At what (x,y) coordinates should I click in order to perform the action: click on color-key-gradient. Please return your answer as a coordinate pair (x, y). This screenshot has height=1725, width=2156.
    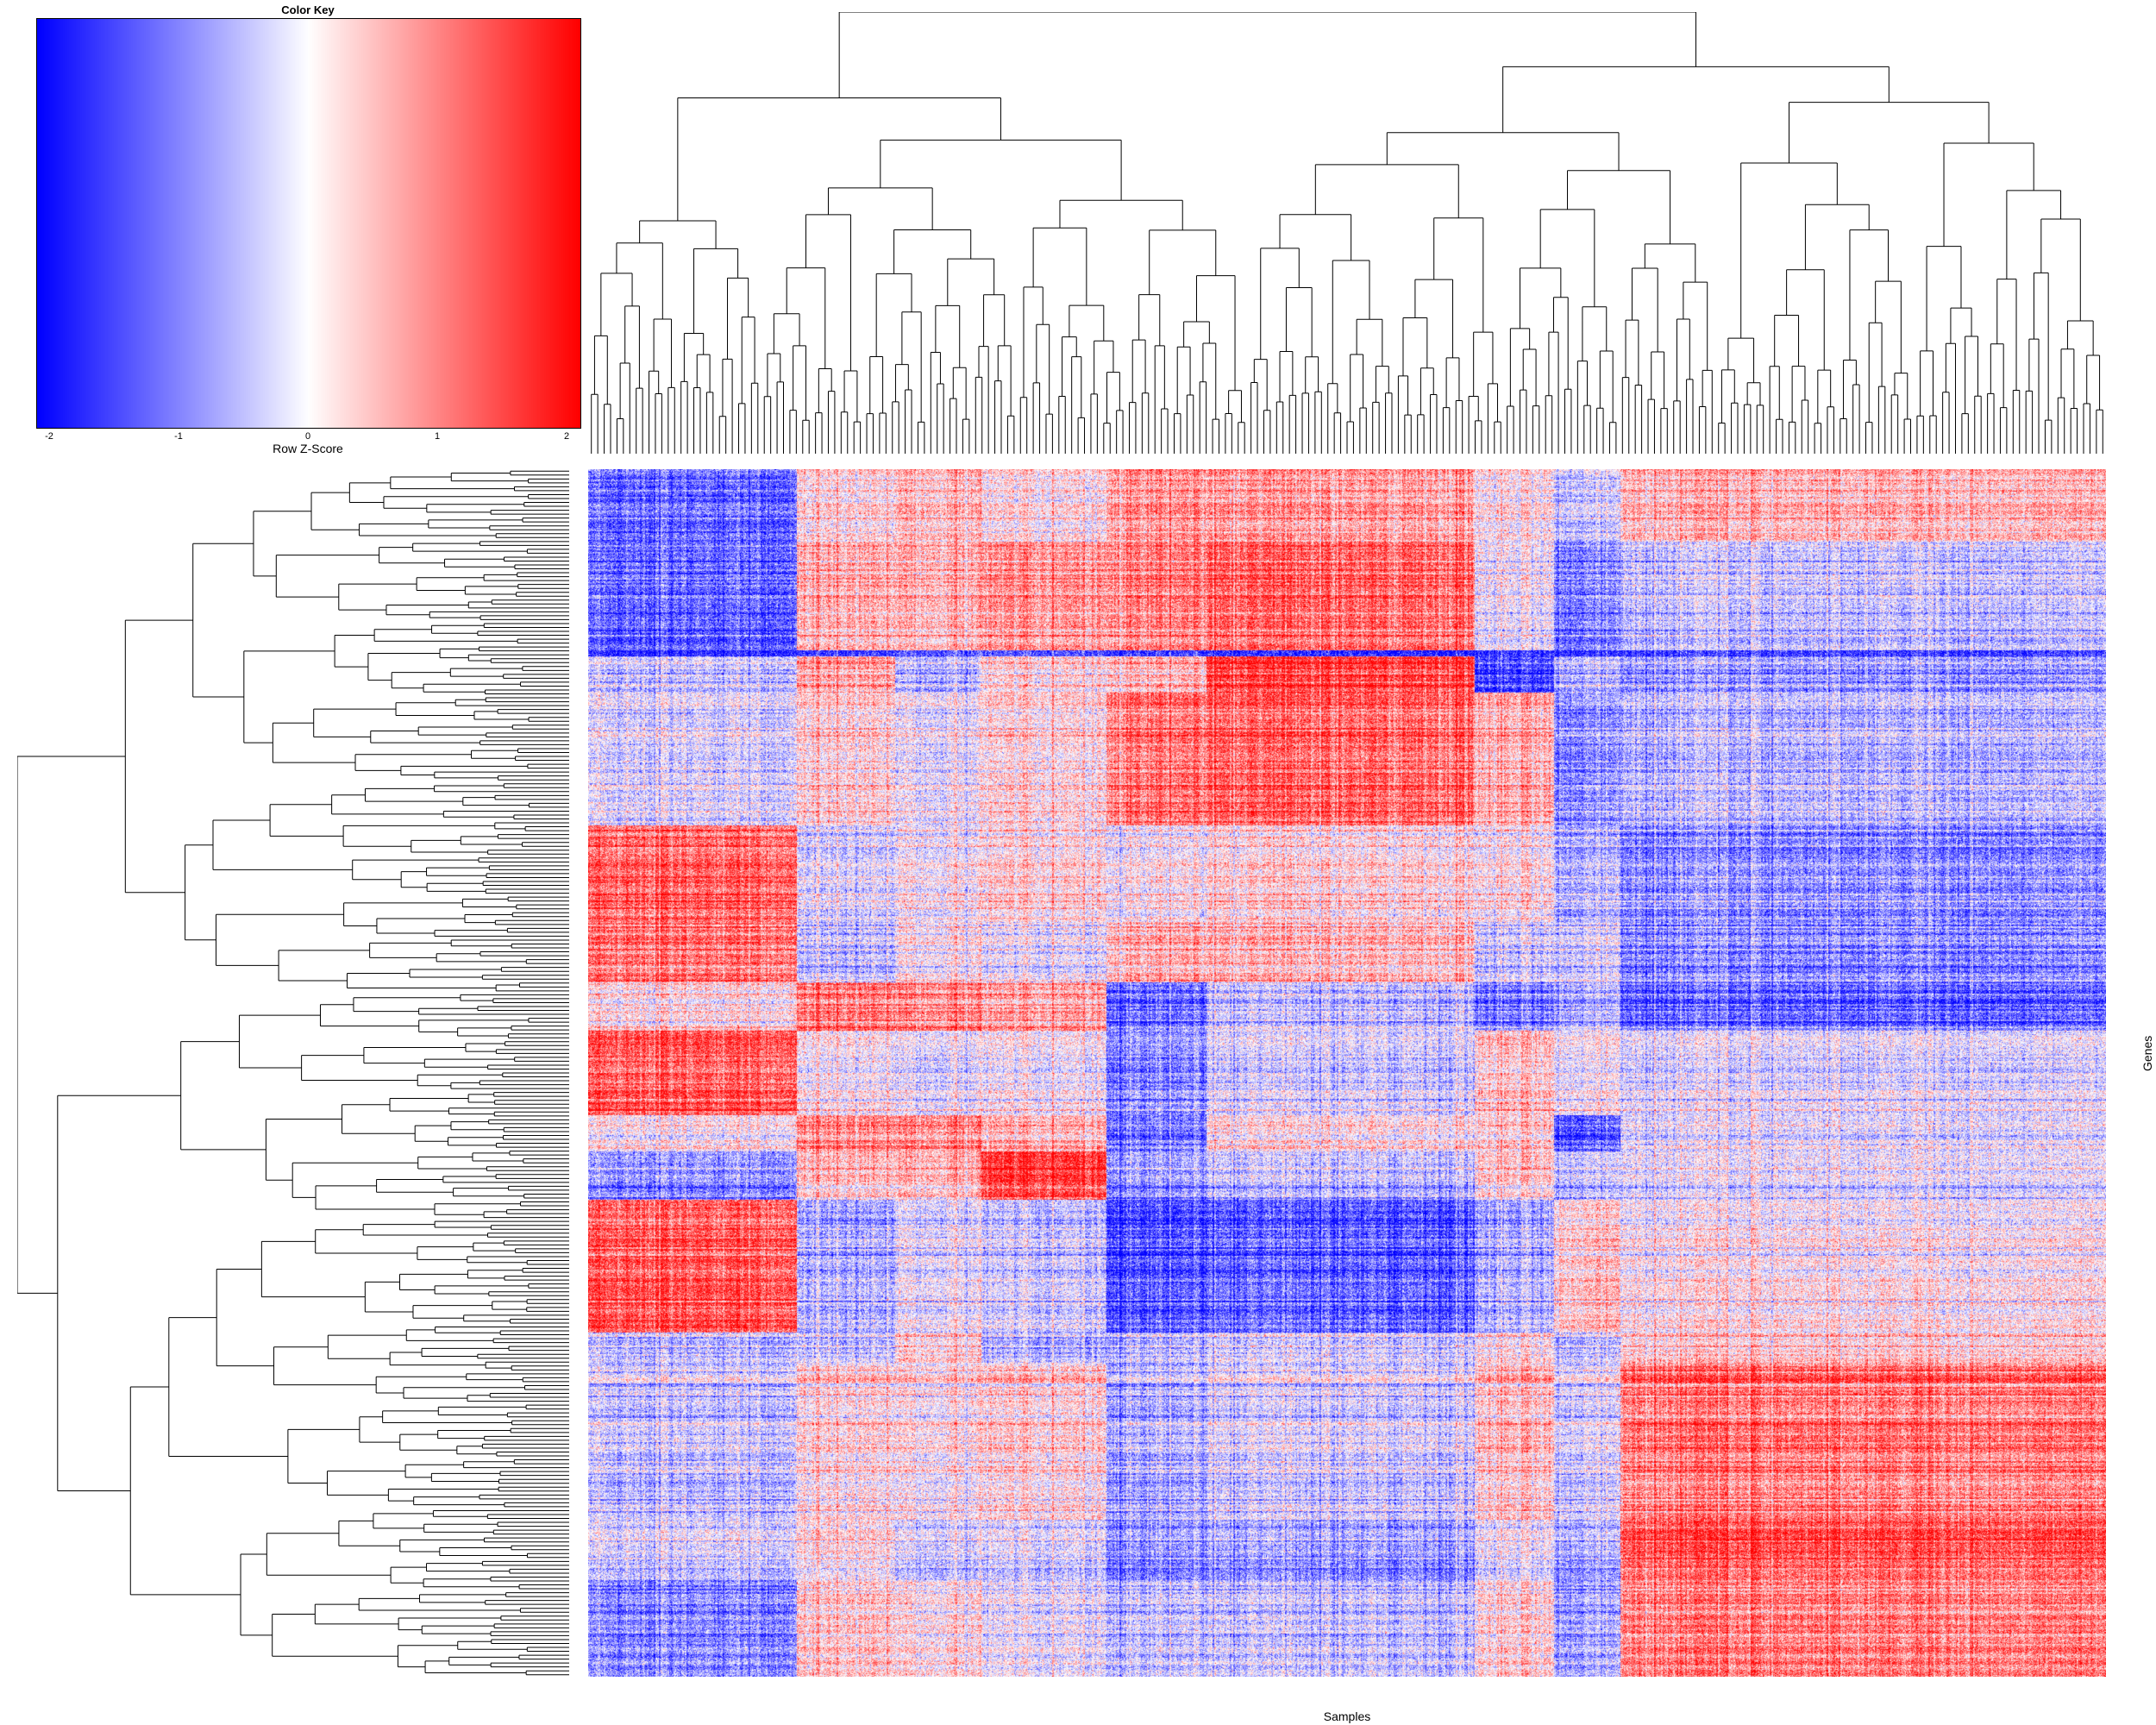
    Looking at the image, I should click on (308, 223).